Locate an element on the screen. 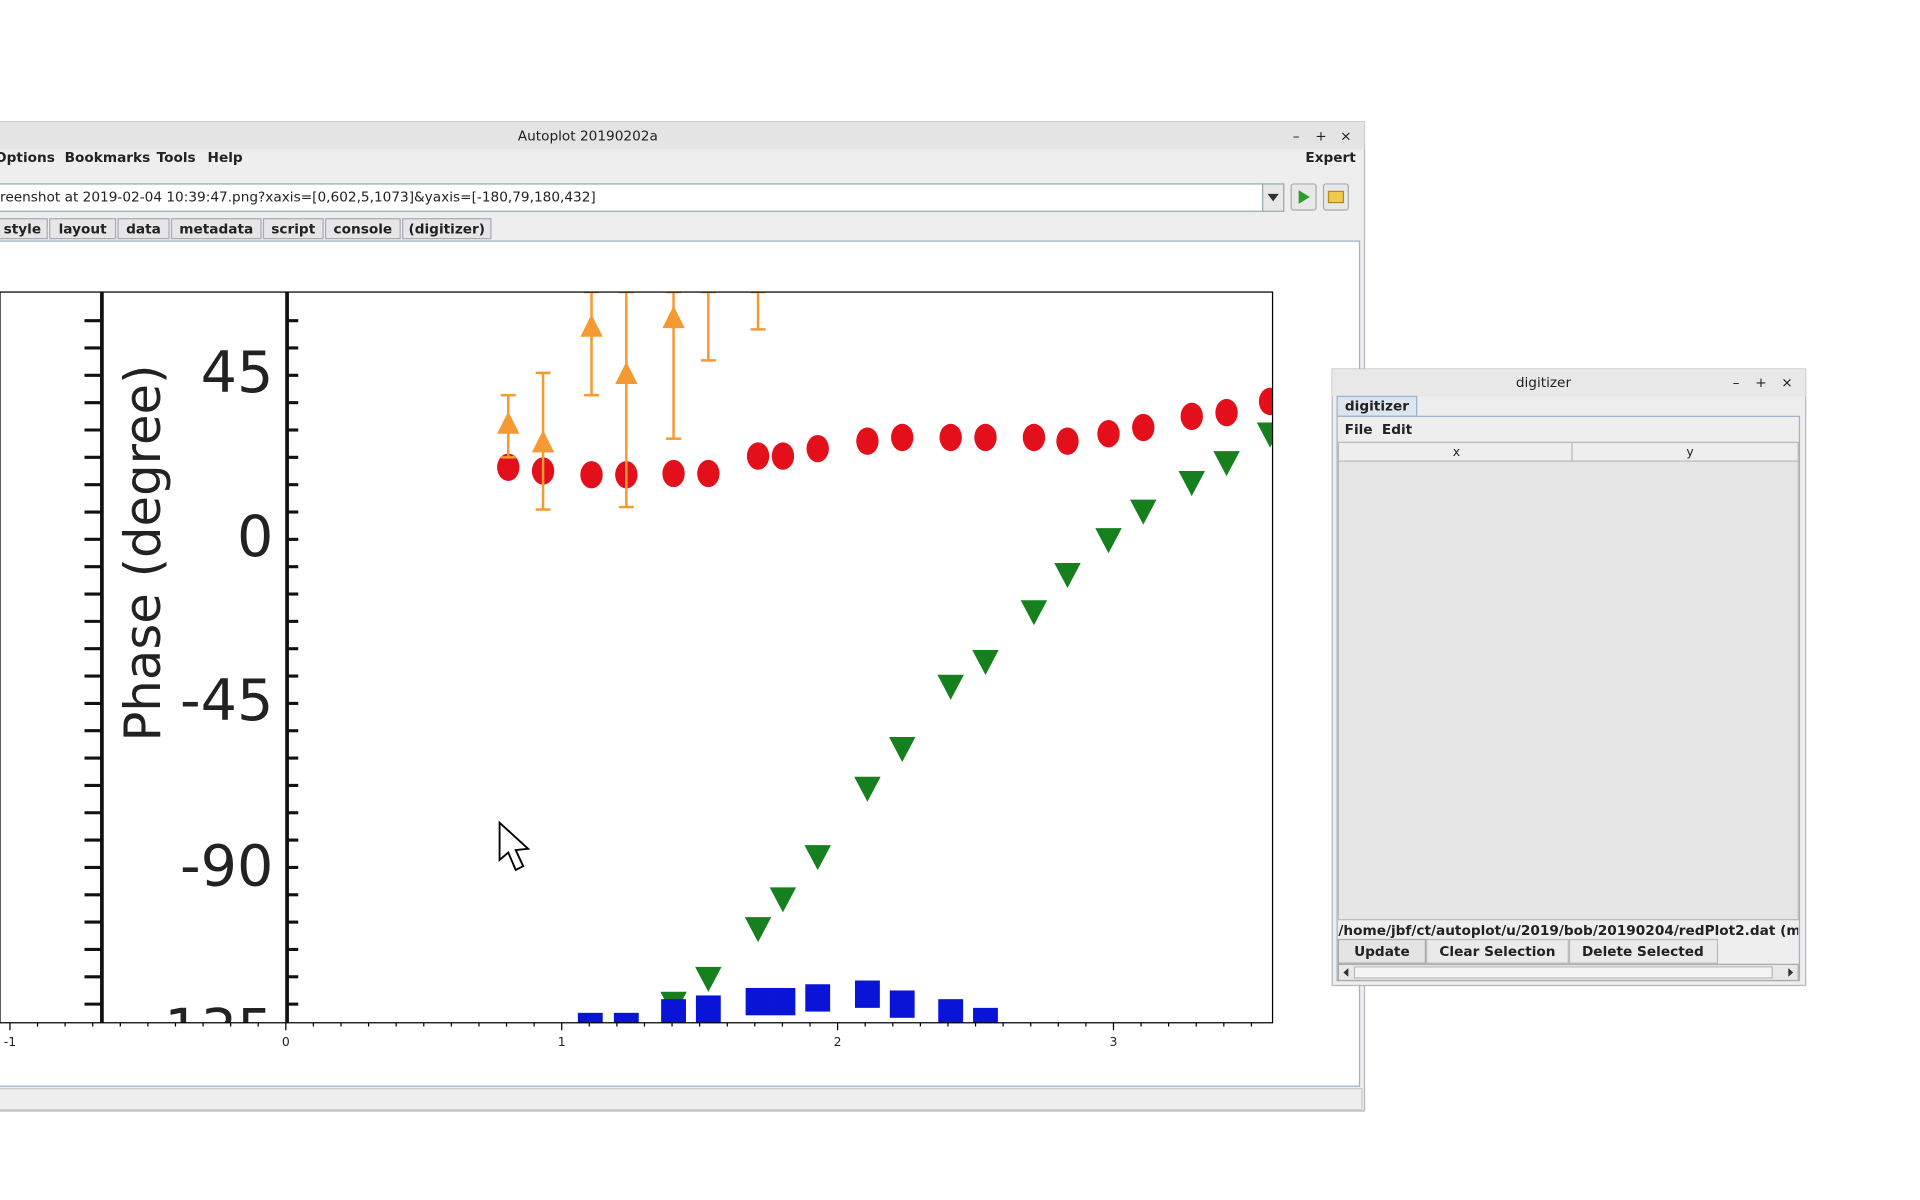 The width and height of the screenshot is (1920, 1200). column-label: x is located at coordinates (1456, 451).